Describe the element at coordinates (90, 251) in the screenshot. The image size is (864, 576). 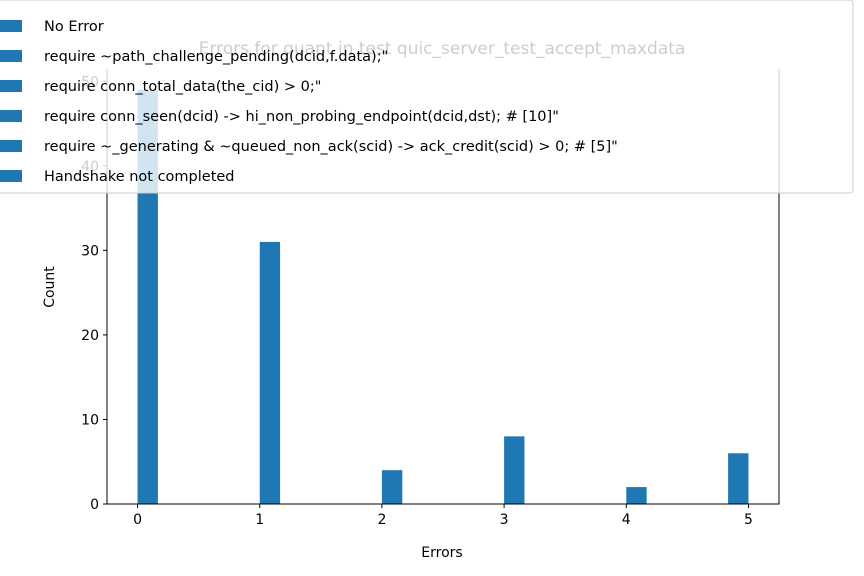
I see `y-tick-label: 30` at that location.